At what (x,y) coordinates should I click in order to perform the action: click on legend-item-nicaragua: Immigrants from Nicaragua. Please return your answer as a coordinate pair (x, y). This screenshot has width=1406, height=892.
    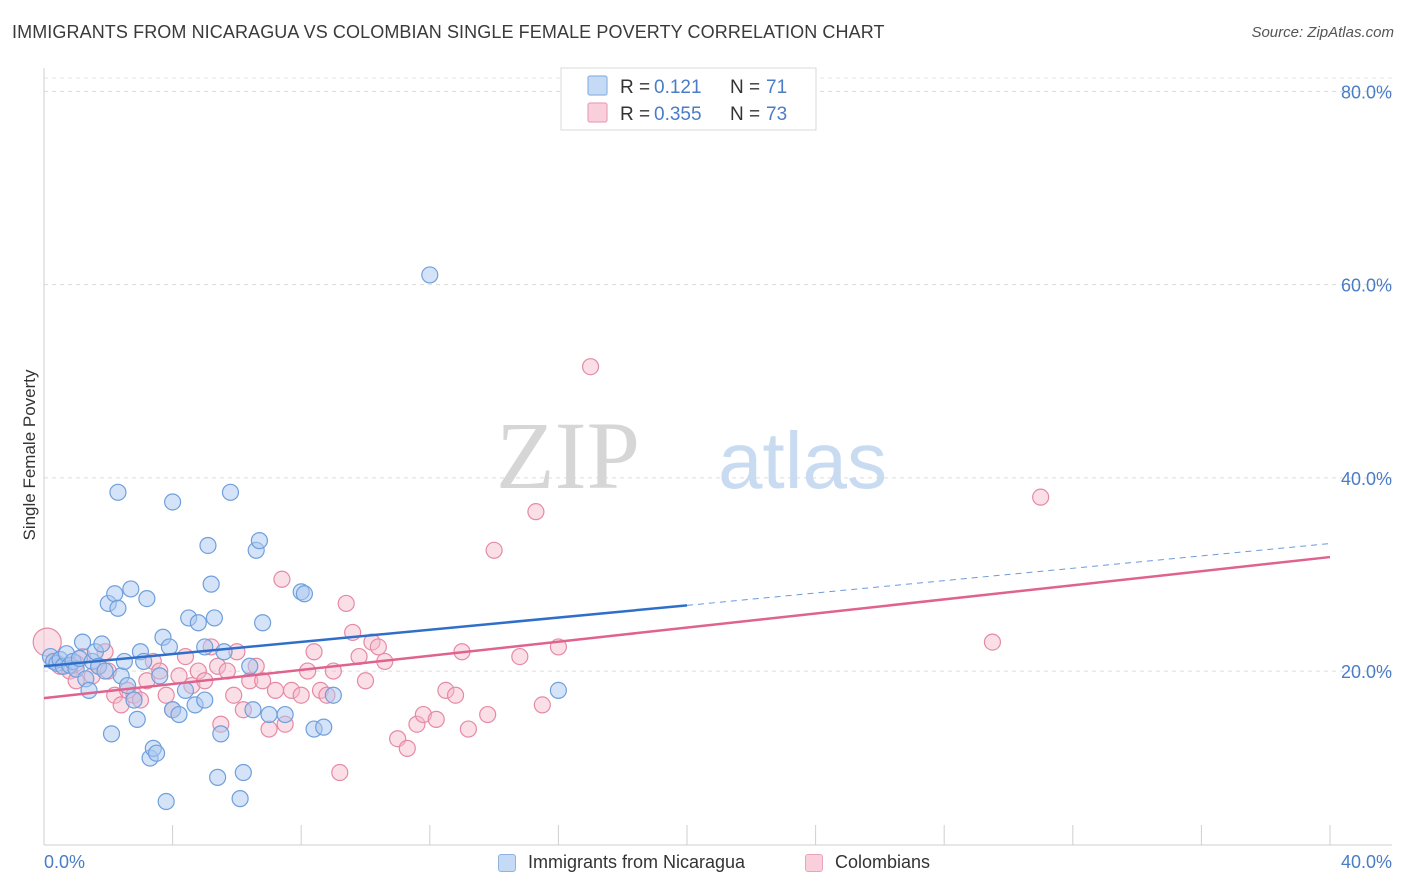
    Looking at the image, I should click on (621, 862).